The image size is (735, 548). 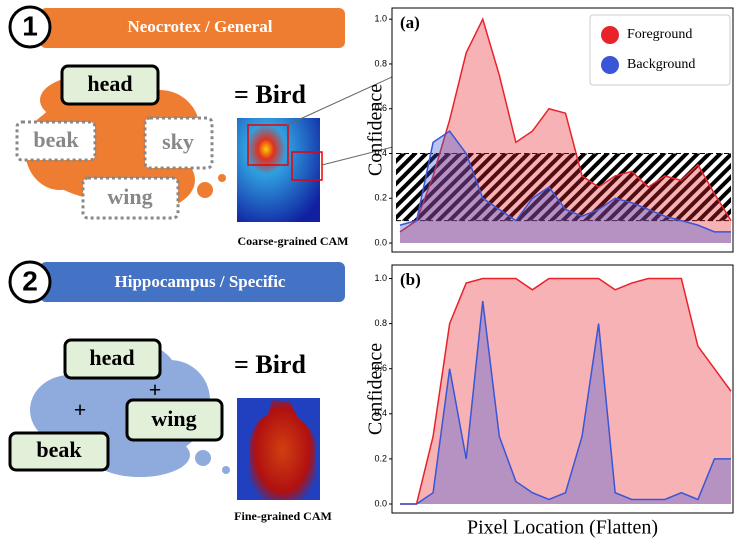 I want to click on area, so click(x=565, y=187).